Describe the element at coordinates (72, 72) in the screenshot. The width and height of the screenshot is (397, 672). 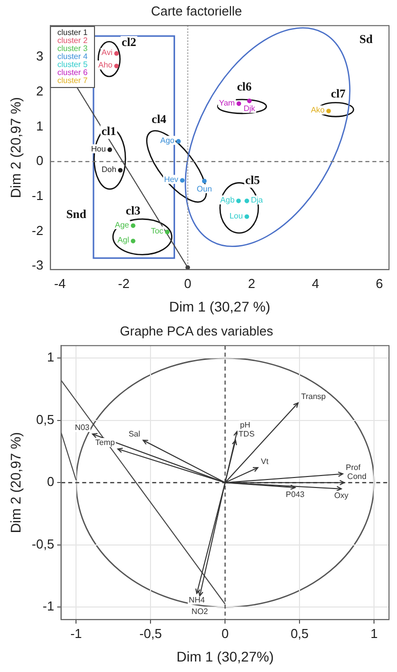
I see `text: cluster 6` at that location.